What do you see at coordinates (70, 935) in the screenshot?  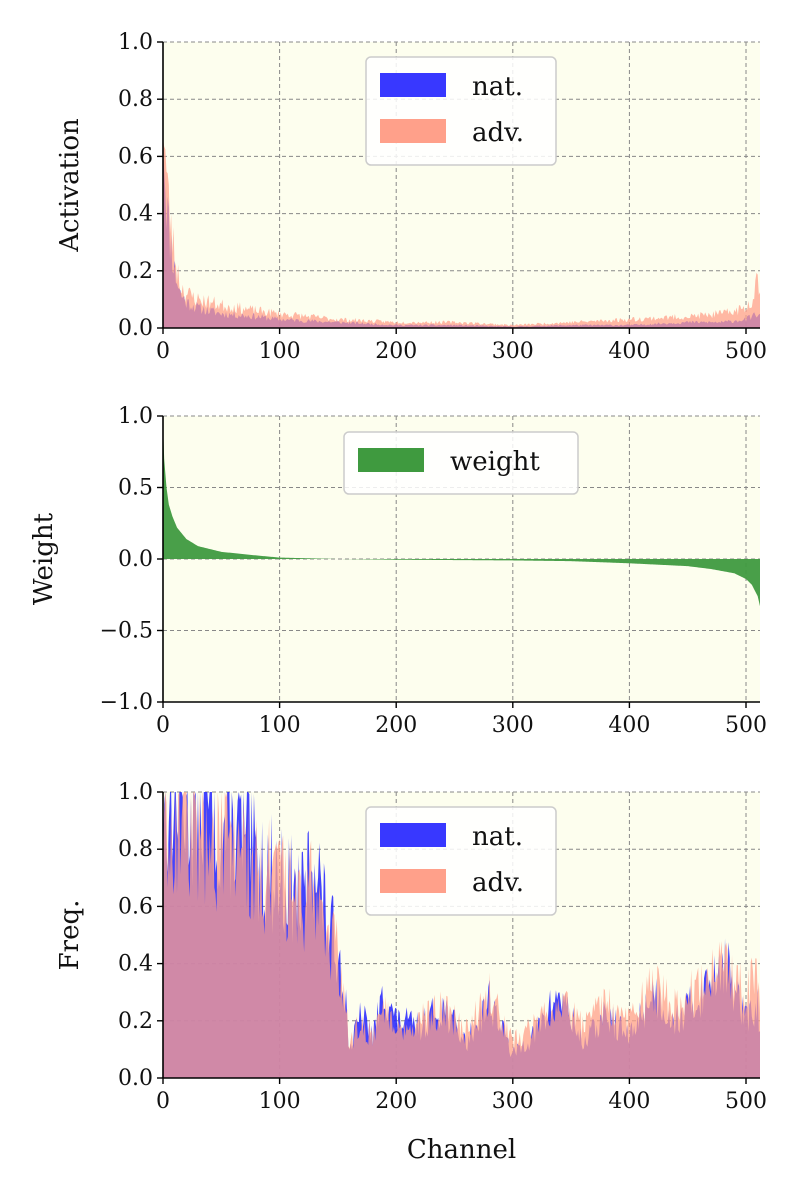 I see `y-axis-label: Freq.` at bounding box center [70, 935].